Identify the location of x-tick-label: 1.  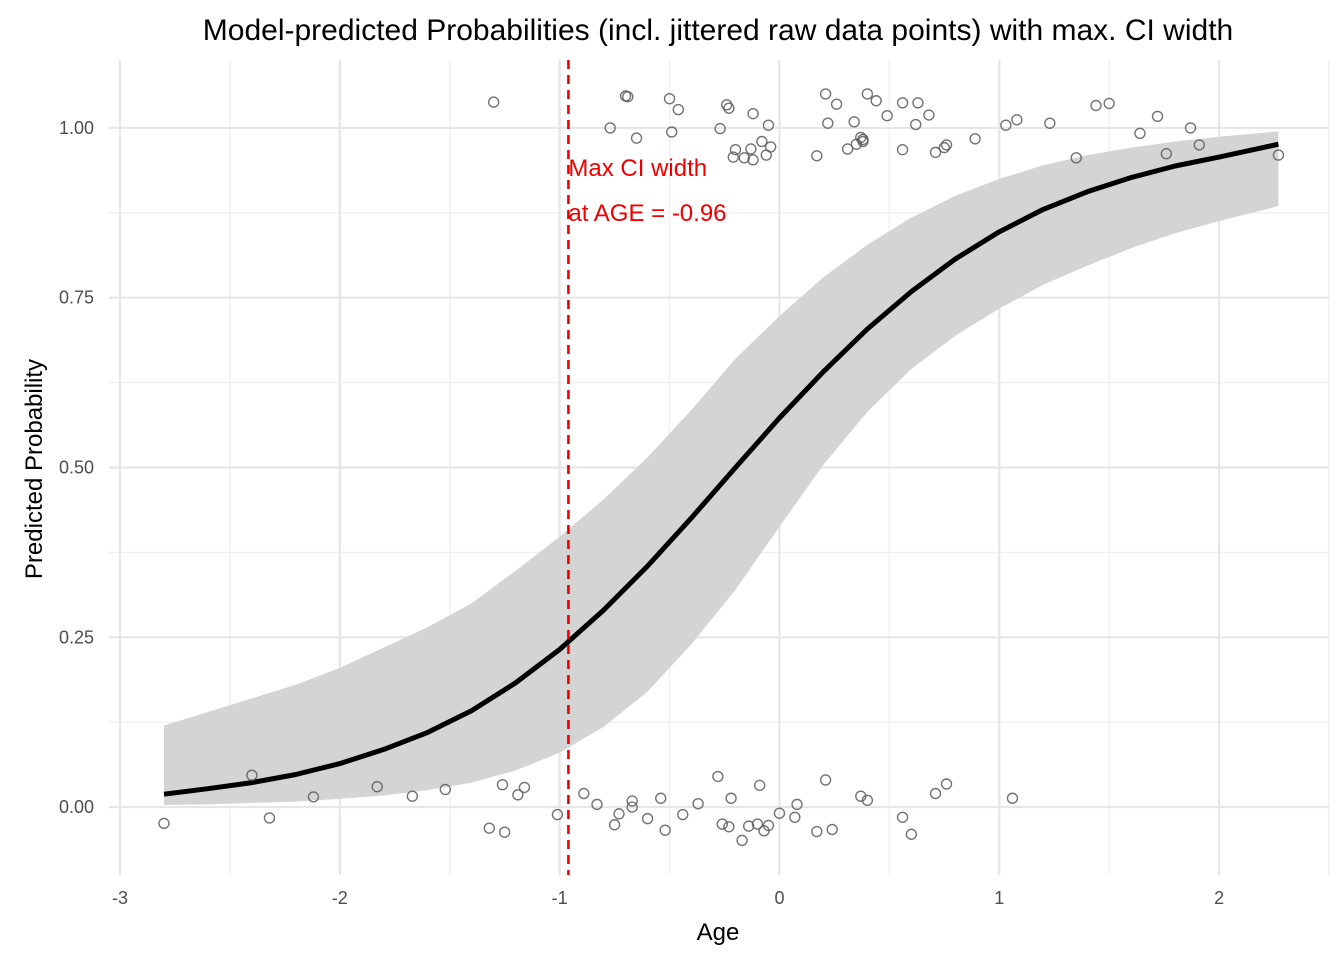
(999, 898).